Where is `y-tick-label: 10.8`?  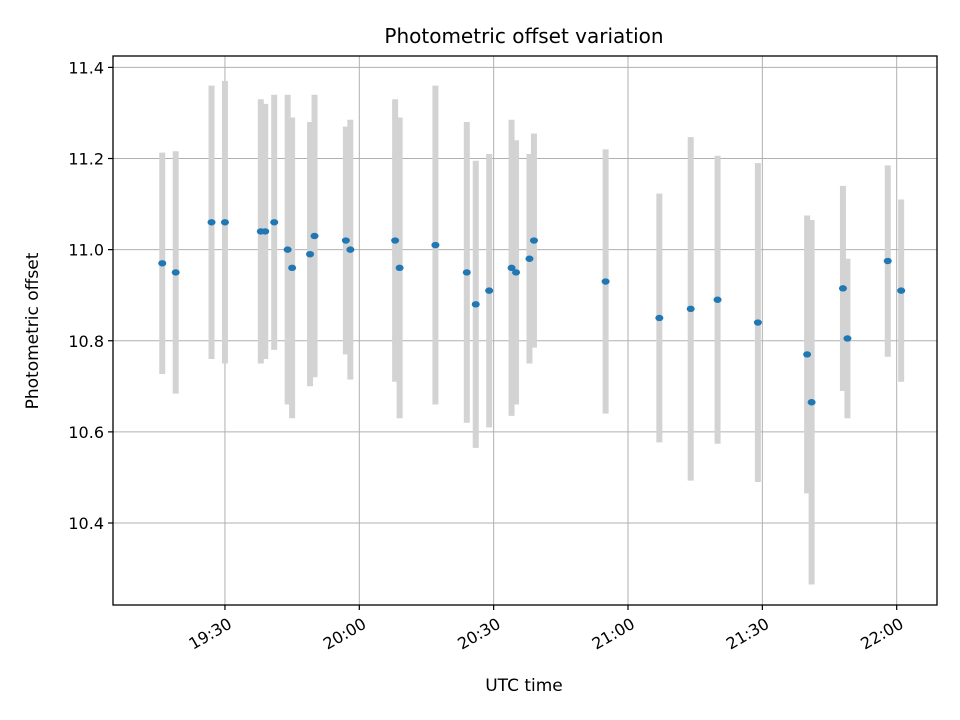
y-tick-label: 10.8 is located at coordinates (86, 341).